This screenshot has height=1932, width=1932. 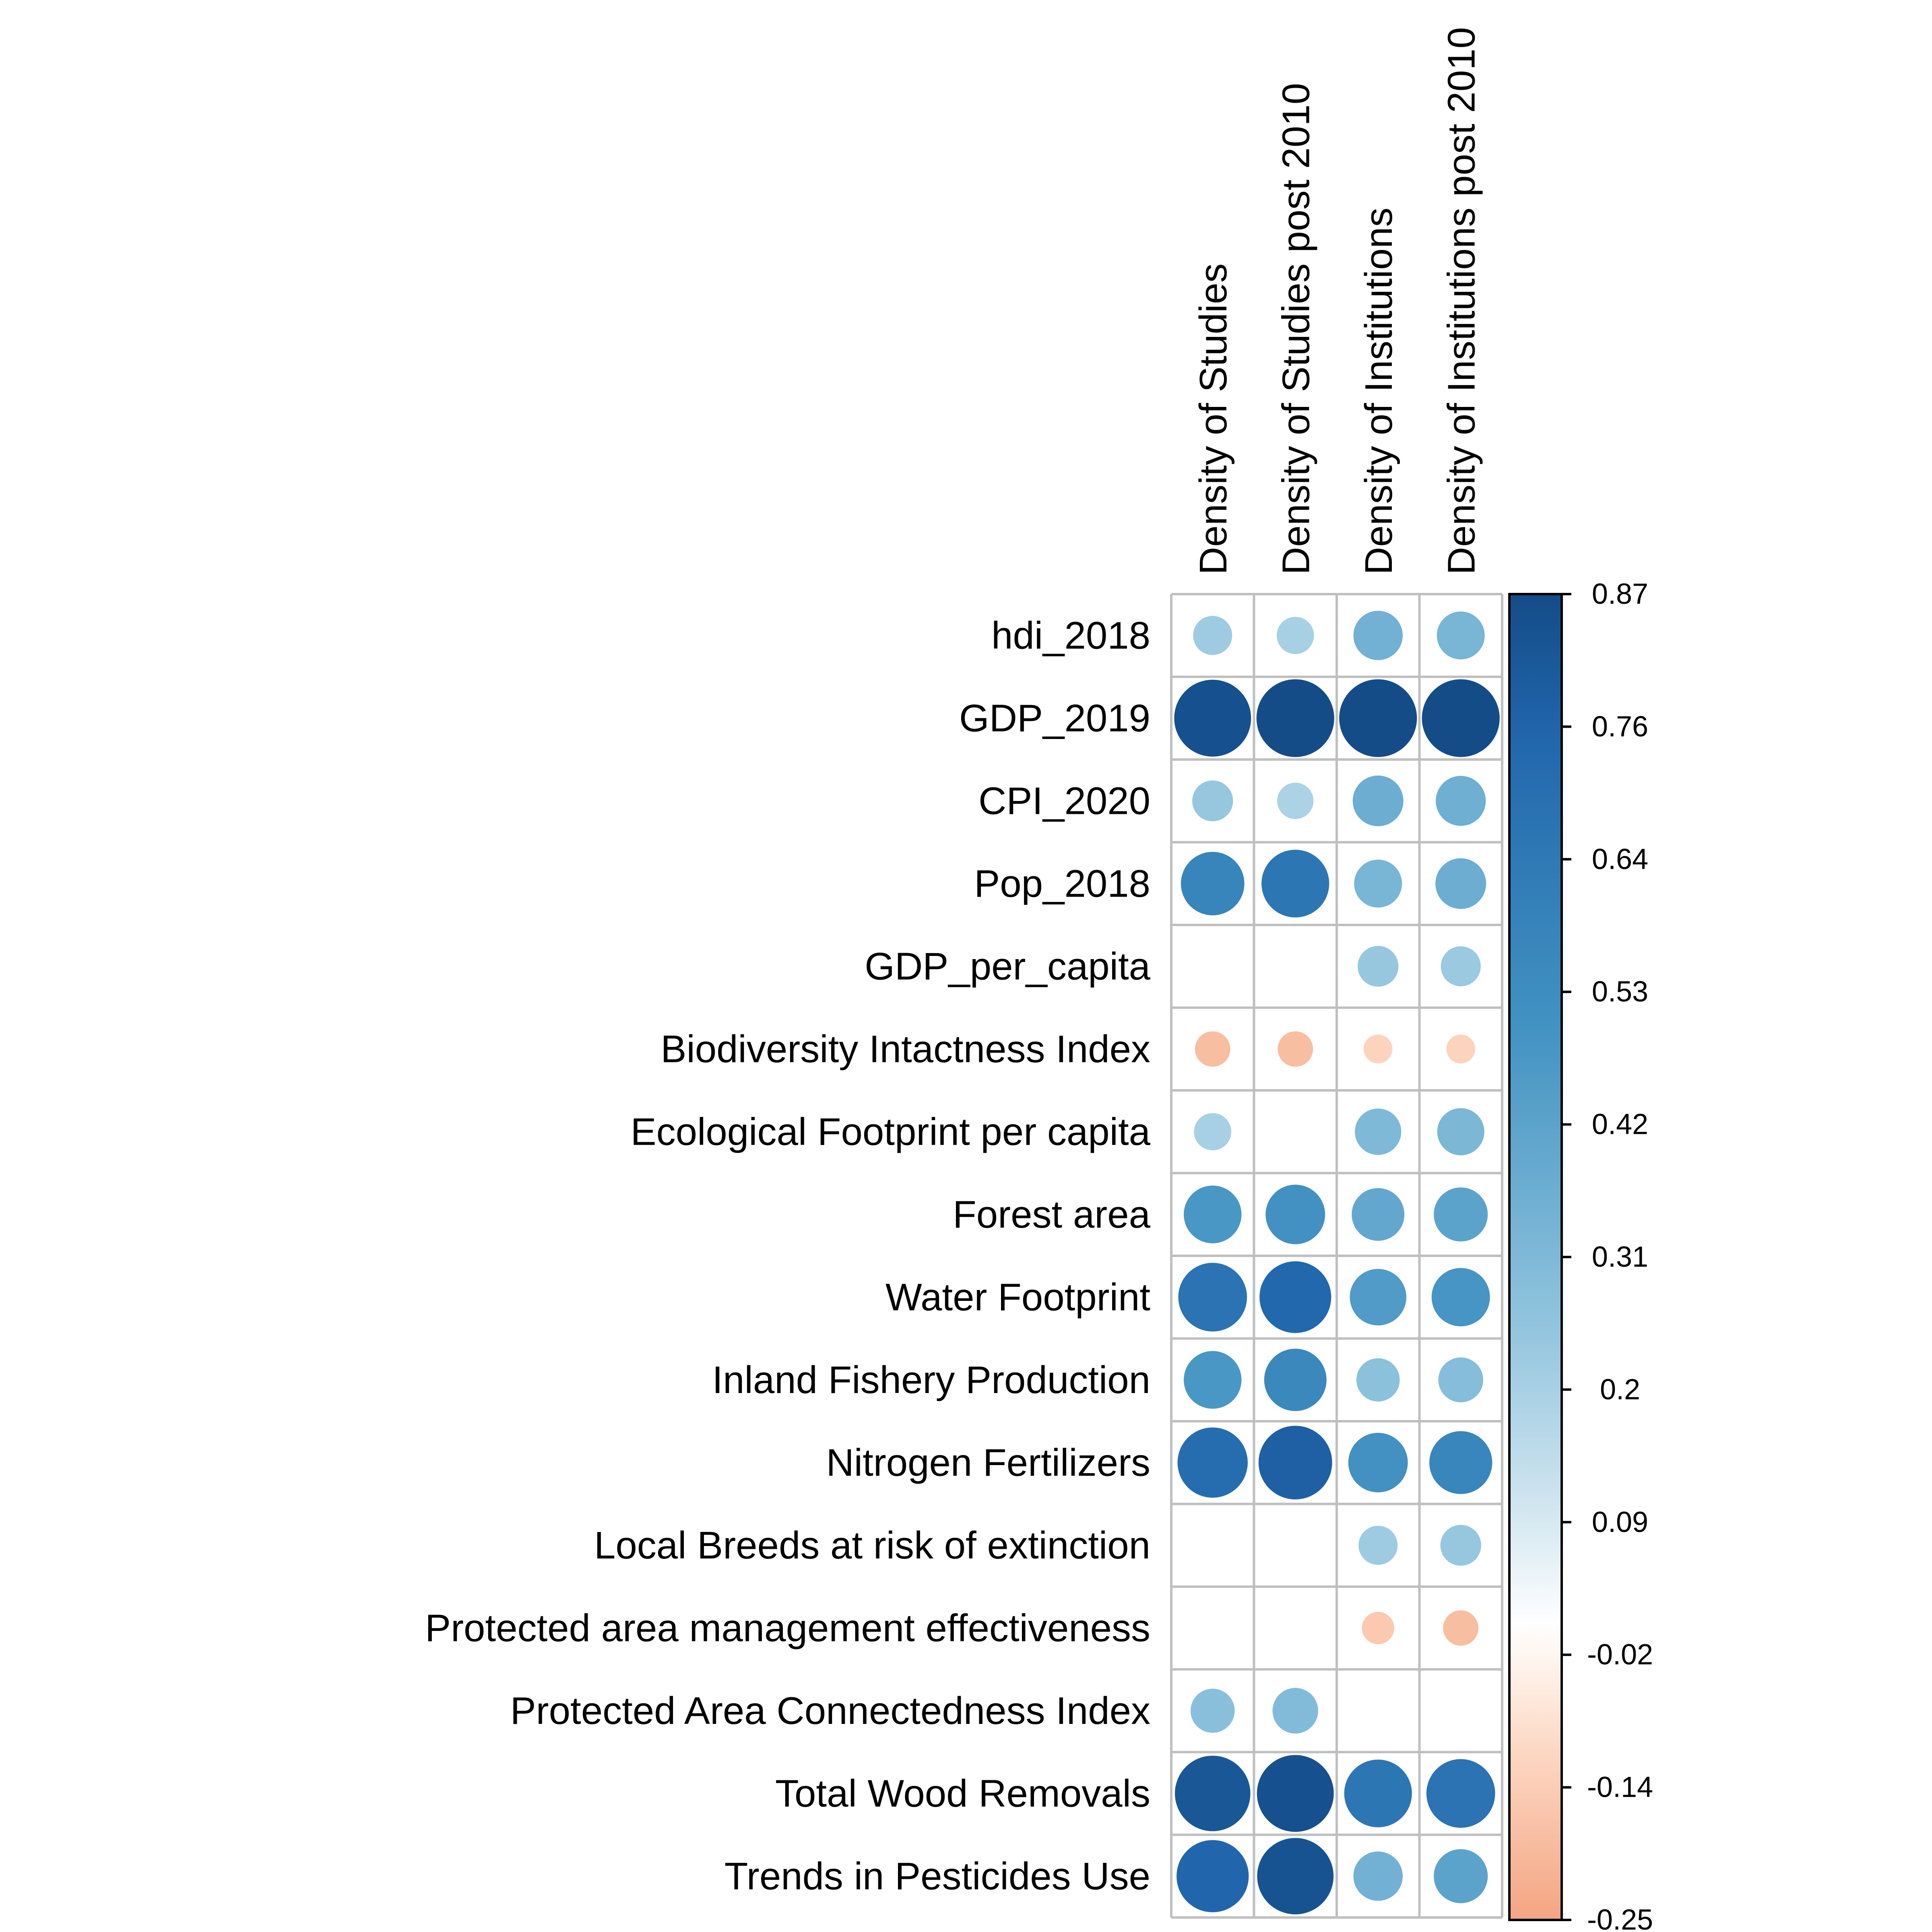 What do you see at coordinates (1620, 1389) in the screenshot?
I see `colorbar-tick-label: 0.2` at bounding box center [1620, 1389].